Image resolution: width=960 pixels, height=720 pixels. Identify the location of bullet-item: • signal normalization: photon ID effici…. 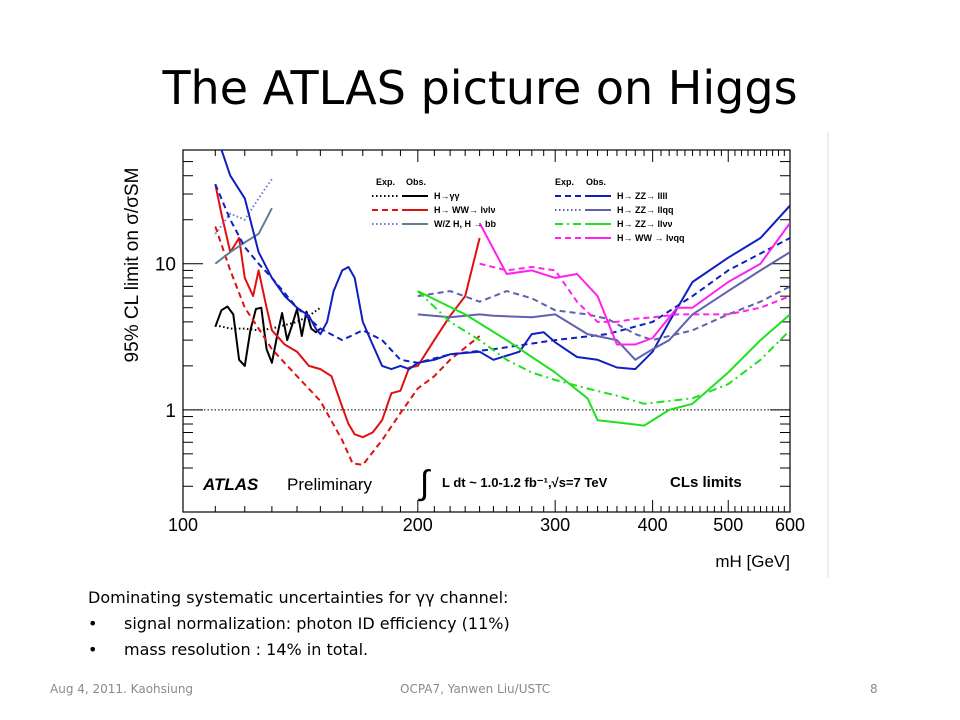
(299, 624).